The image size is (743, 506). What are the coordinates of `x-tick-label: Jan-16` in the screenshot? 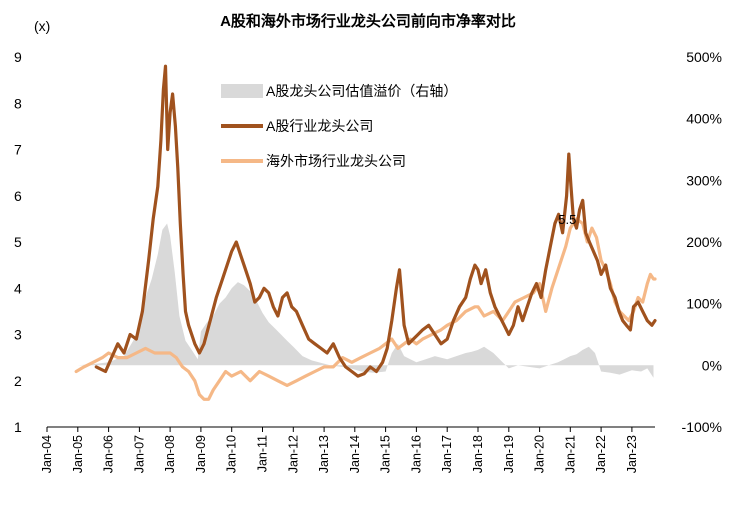 It's located at (416, 454).